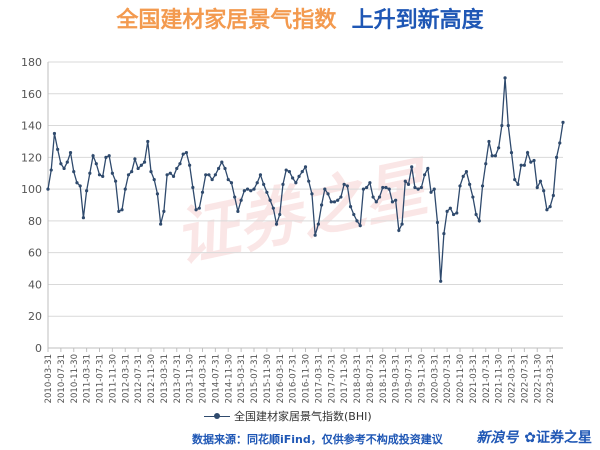 The width and height of the screenshot is (600, 450). Describe the element at coordinates (35, 253) in the screenshot. I see `y-tick-label: 60` at that location.